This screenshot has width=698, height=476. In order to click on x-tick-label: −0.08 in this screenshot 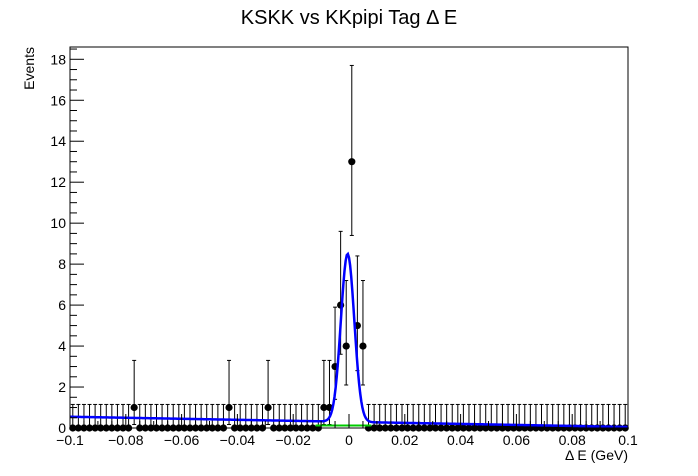, I will do `click(126, 440)`.